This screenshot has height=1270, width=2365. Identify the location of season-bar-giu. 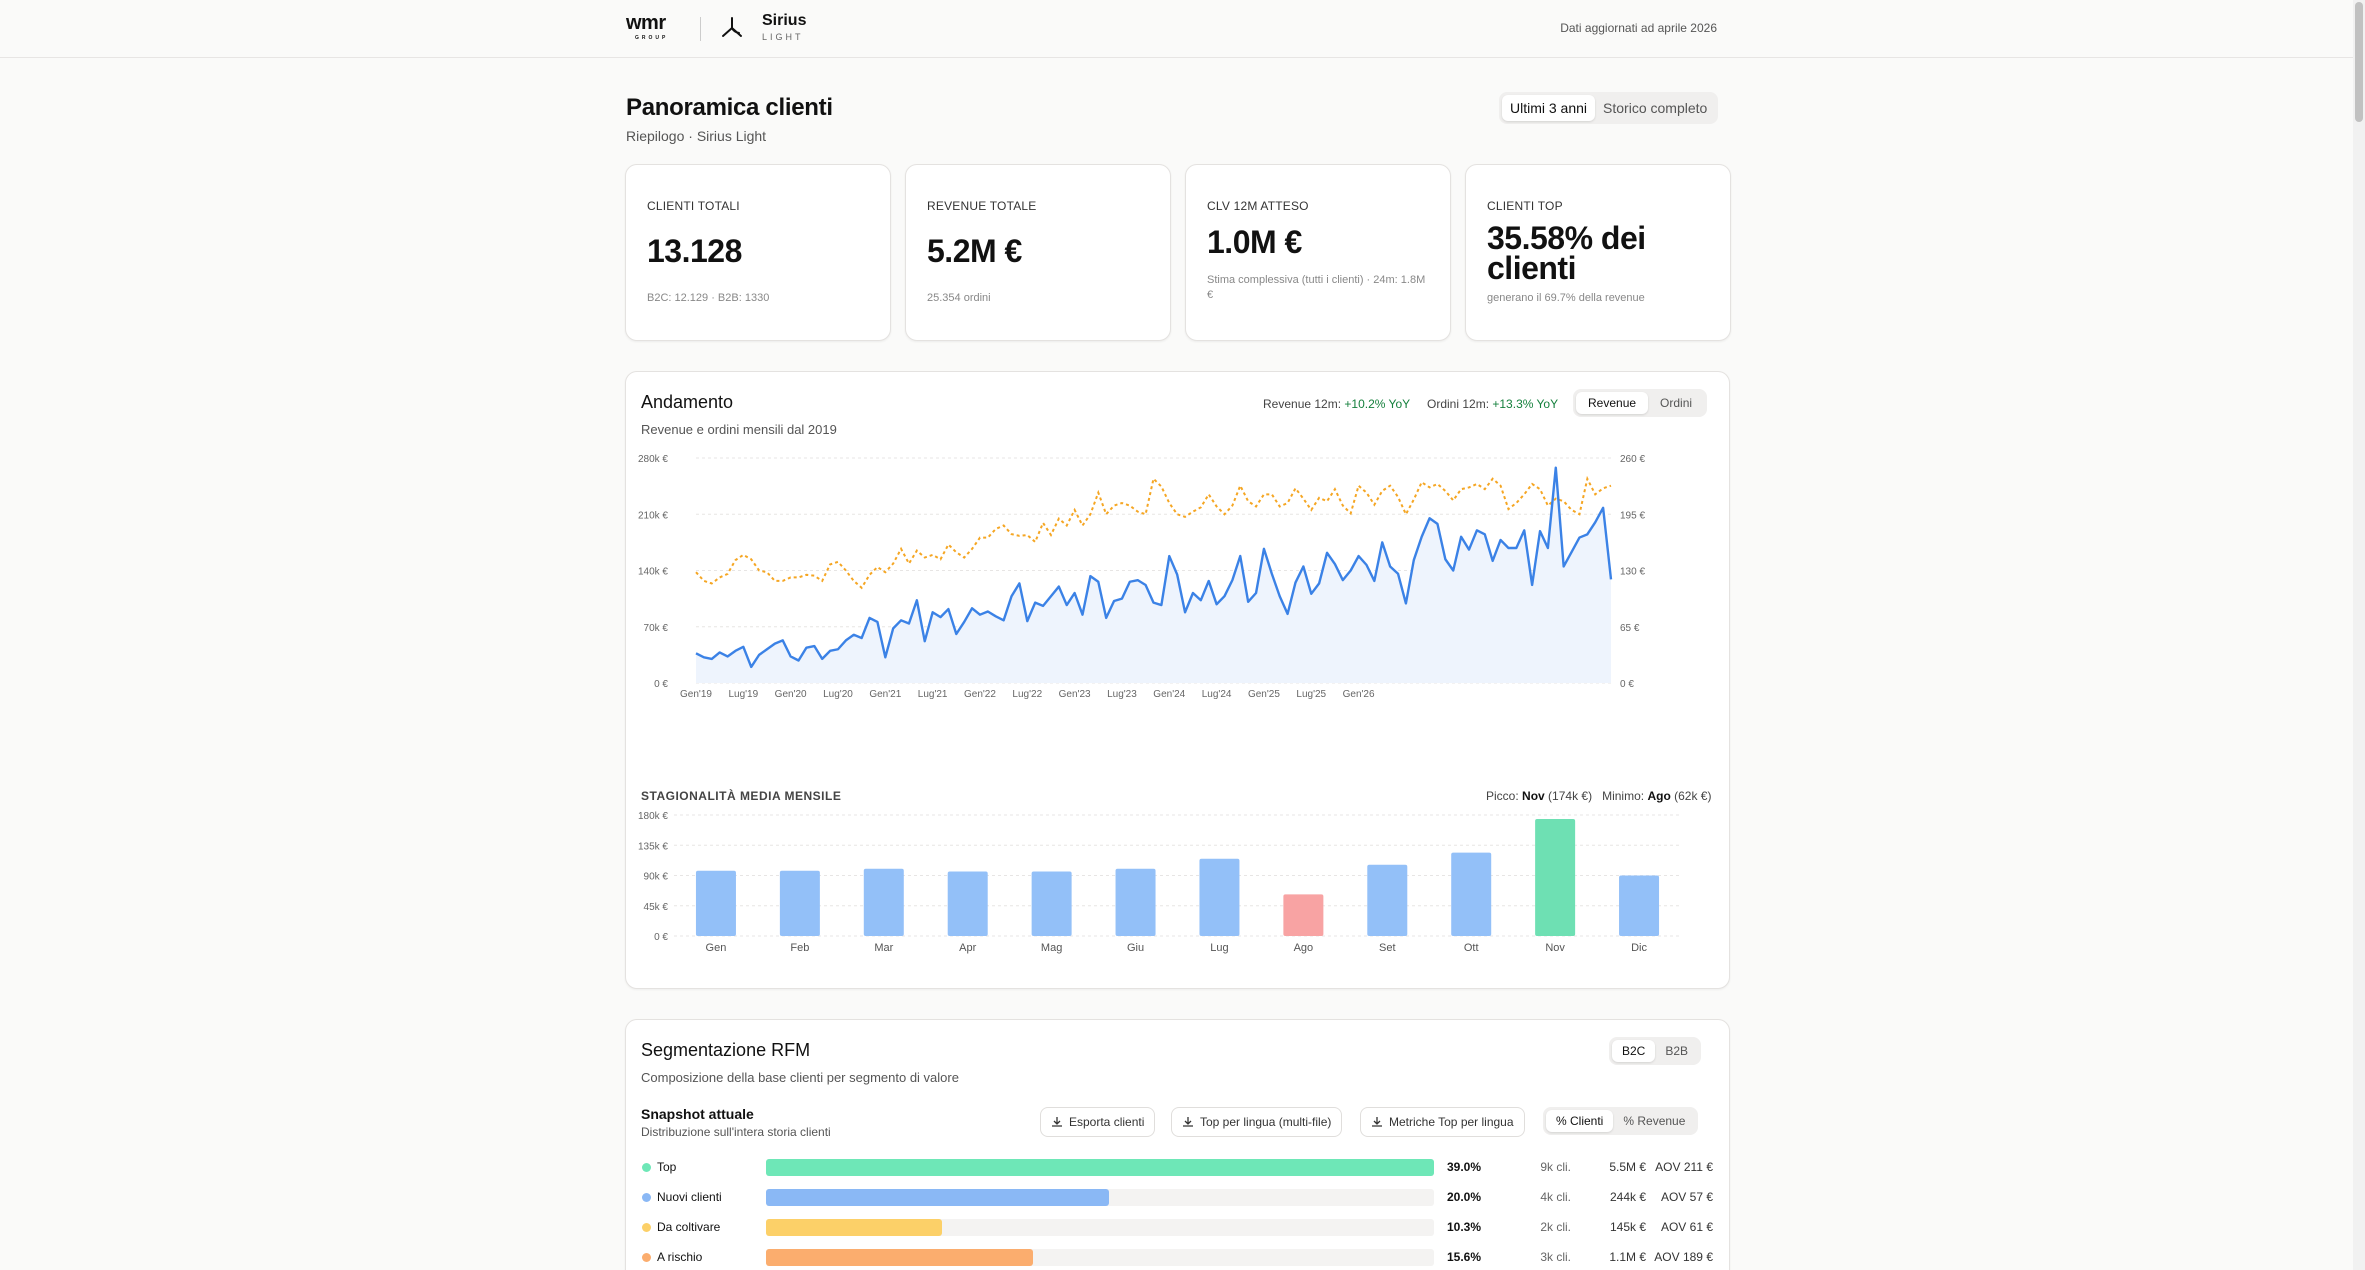
(1135, 902).